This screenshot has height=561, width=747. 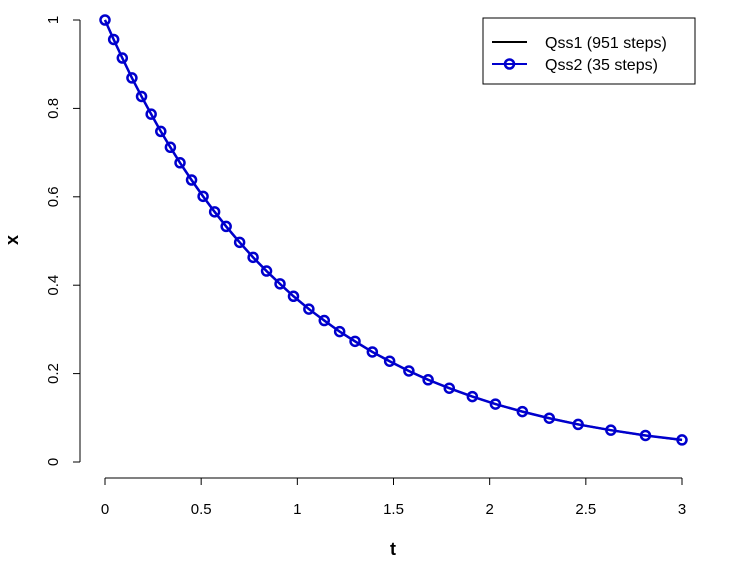 I want to click on y-tick-label: 0.2, so click(x=53, y=373).